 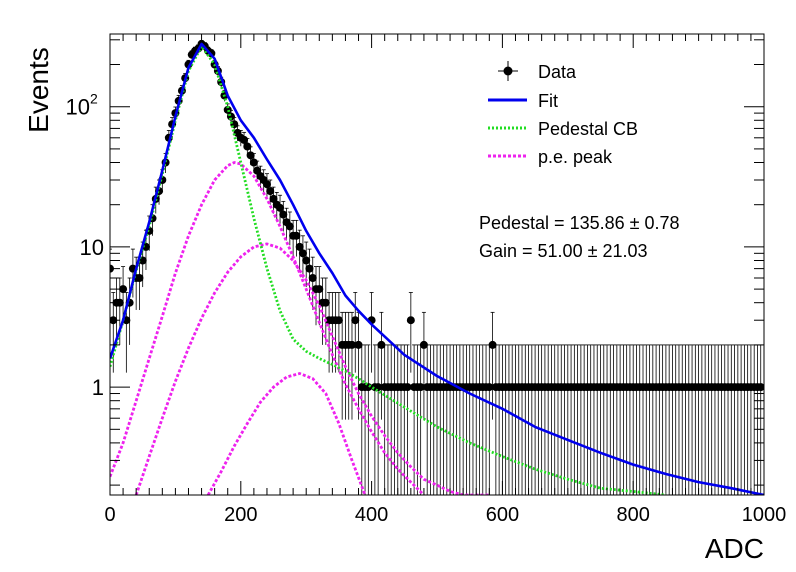 I want to click on y-tick-exponent: 2, so click(x=94, y=99).